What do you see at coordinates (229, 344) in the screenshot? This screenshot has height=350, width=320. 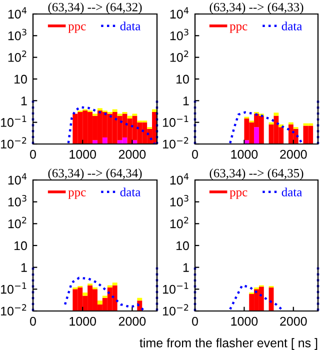 I see `x-axis-title: time from the flasher event [ ns ]` at bounding box center [229, 344].